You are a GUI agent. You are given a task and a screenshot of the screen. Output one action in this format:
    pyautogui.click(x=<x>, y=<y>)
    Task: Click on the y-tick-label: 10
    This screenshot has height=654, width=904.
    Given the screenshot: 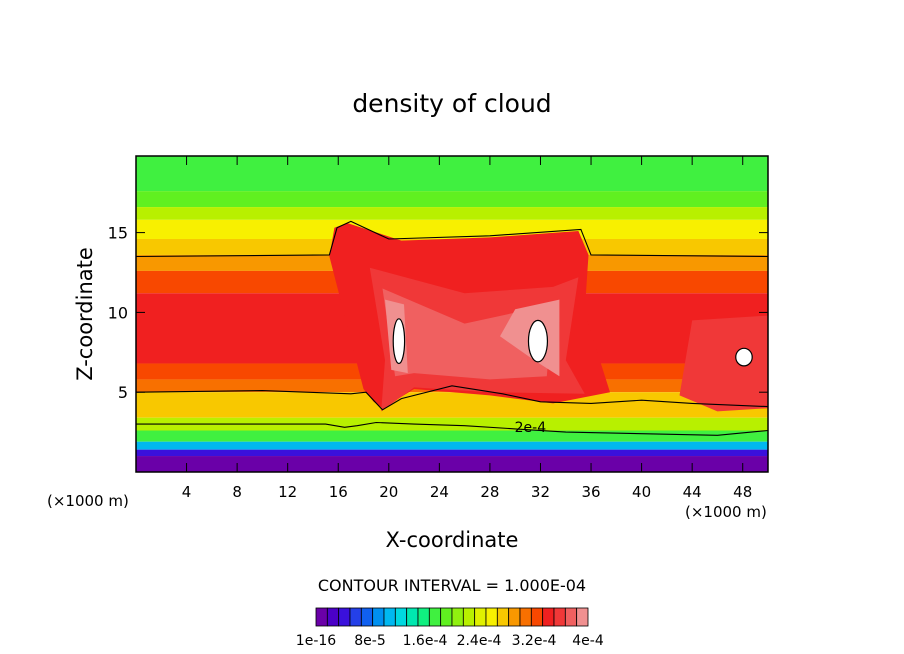 What is the action you would take?
    pyautogui.click(x=118, y=312)
    